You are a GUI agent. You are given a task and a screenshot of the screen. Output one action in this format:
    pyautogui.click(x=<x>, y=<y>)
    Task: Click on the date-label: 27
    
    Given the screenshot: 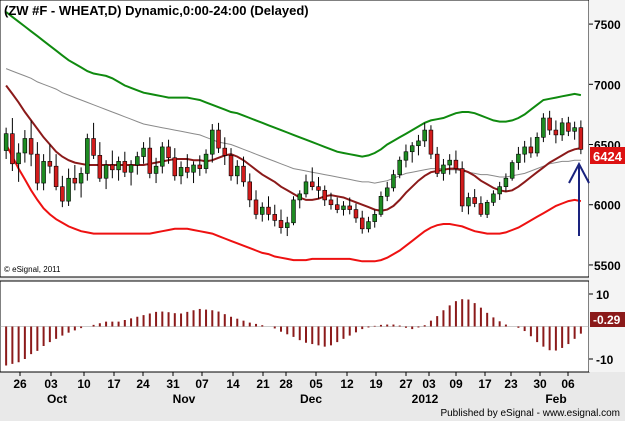 What is the action you would take?
    pyautogui.click(x=406, y=384)
    